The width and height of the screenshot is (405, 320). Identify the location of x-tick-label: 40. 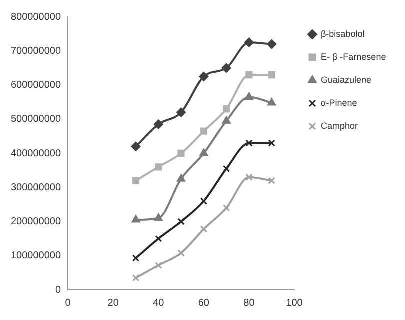
(159, 303).